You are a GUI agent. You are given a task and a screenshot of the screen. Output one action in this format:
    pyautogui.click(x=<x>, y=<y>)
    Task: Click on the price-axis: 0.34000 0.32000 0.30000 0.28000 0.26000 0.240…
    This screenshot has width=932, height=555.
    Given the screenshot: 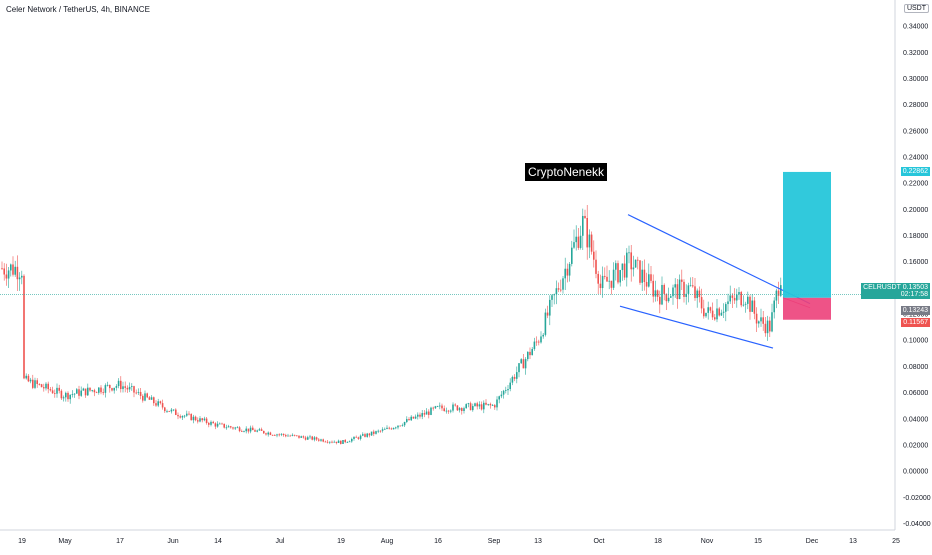 What is the action you would take?
    pyautogui.click(x=917, y=276)
    